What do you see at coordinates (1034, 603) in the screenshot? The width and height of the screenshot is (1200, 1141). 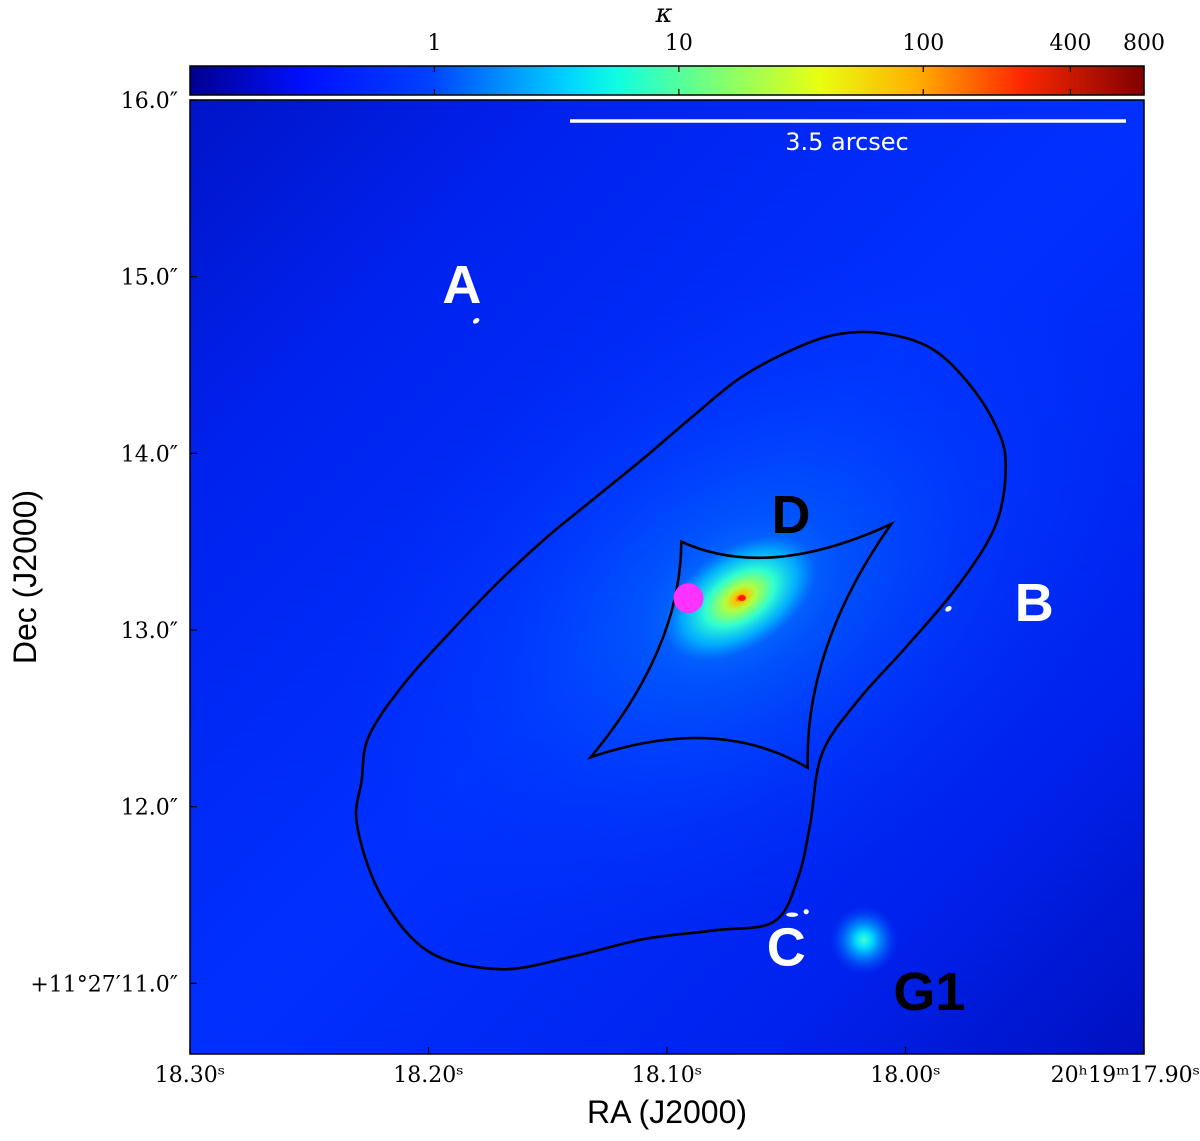 I see `image-label-b: B` at bounding box center [1034, 603].